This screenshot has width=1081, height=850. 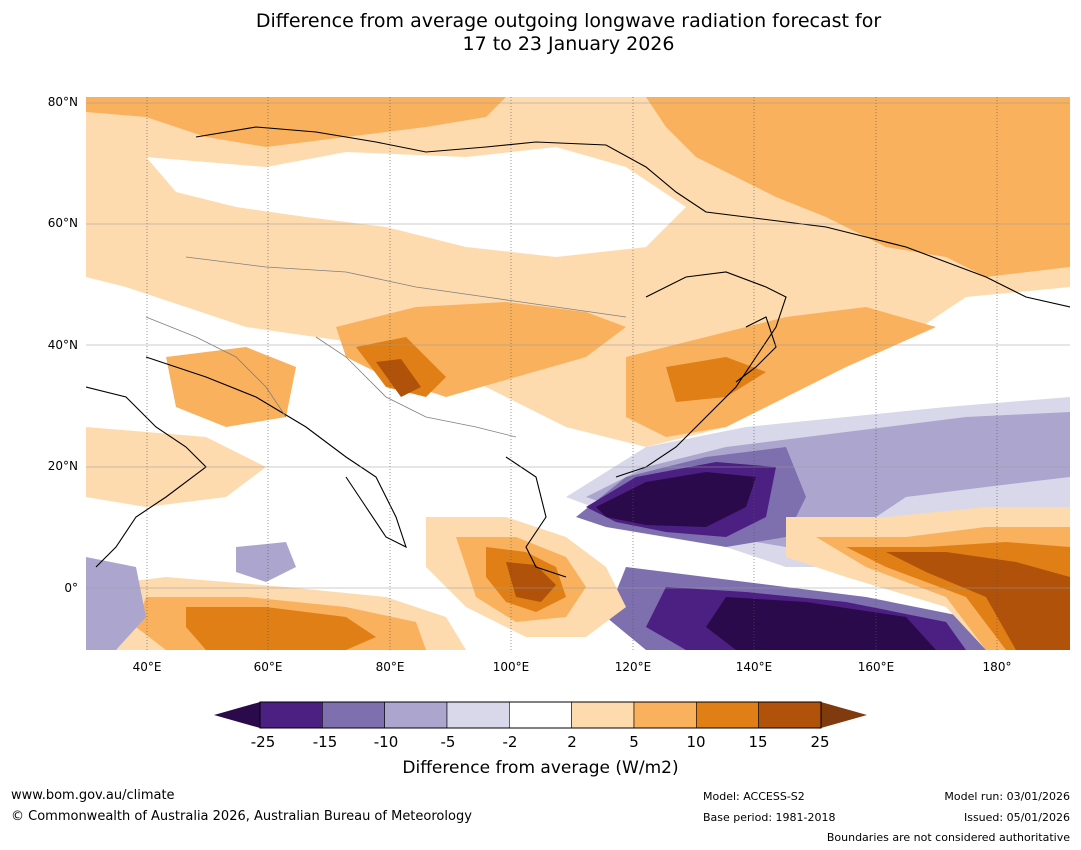 What do you see at coordinates (1007, 796) in the screenshot?
I see `model-run-text: Model run: 03/01/2026` at bounding box center [1007, 796].